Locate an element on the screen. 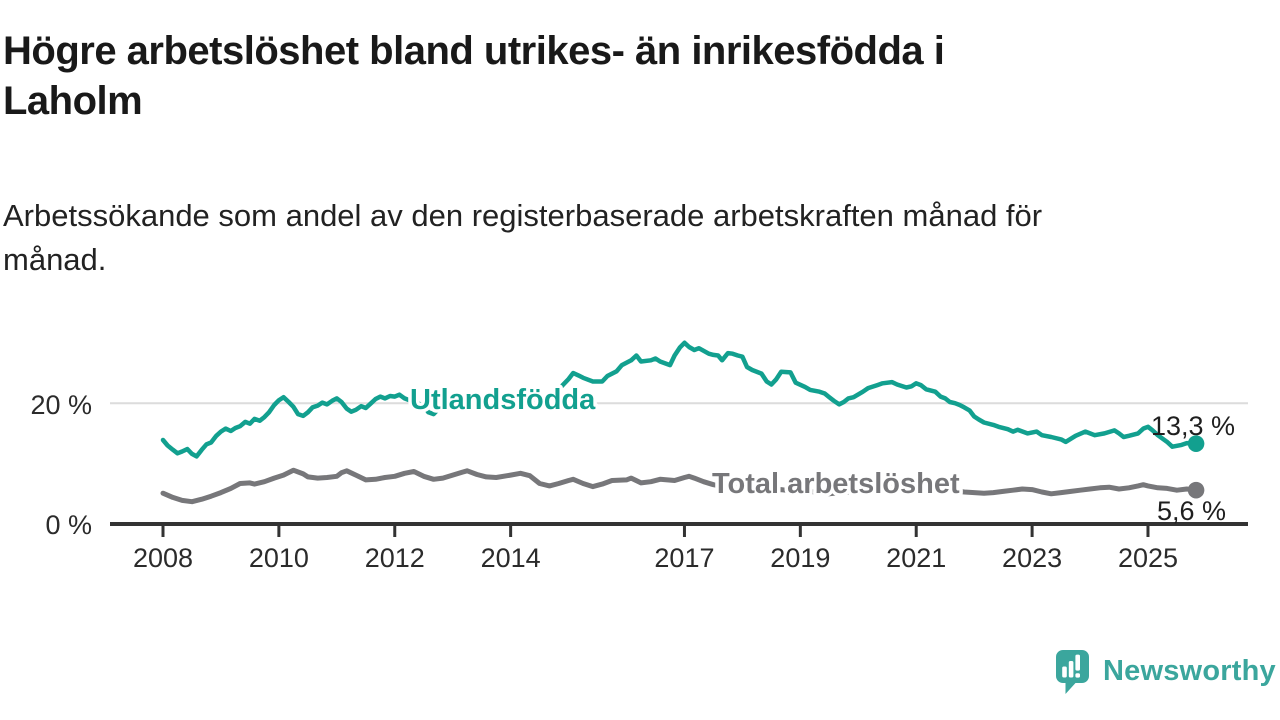  series-end-dot-utlandsfodda is located at coordinates (1196, 443).